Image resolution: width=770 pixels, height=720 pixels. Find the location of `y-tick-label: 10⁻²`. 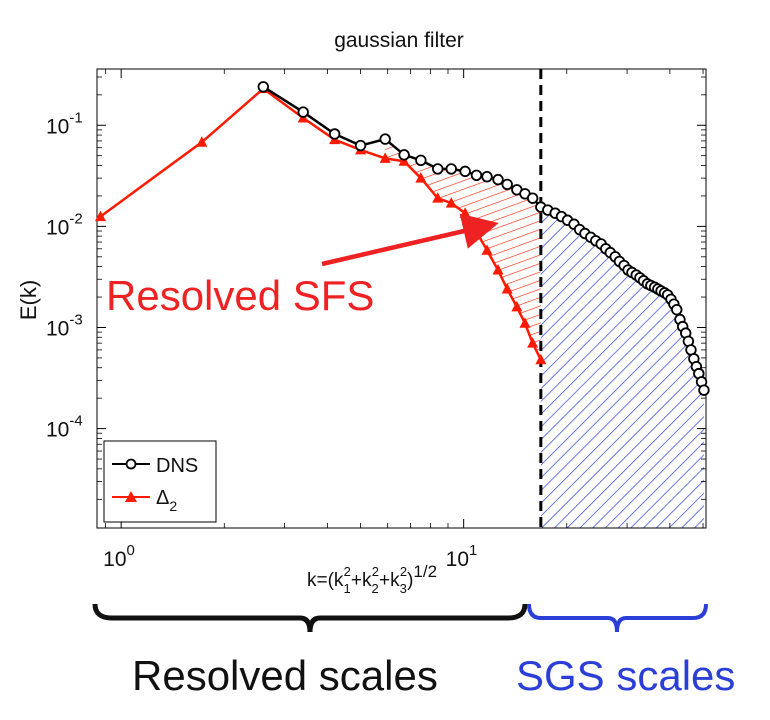

y-tick-label: 10⁻² is located at coordinates (64, 224).